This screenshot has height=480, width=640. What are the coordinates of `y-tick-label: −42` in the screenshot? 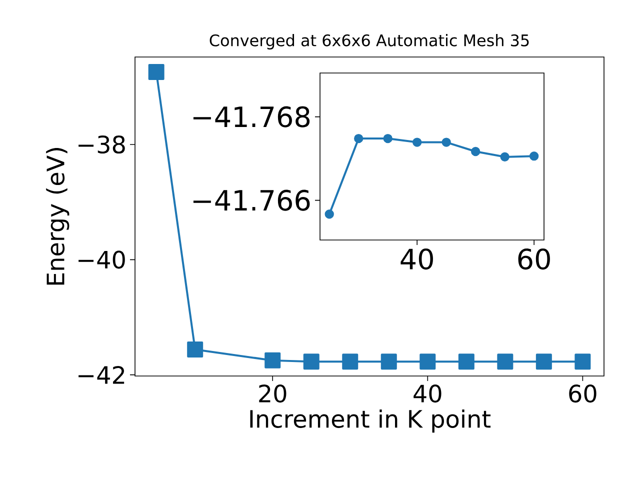 It's located at (101, 375).